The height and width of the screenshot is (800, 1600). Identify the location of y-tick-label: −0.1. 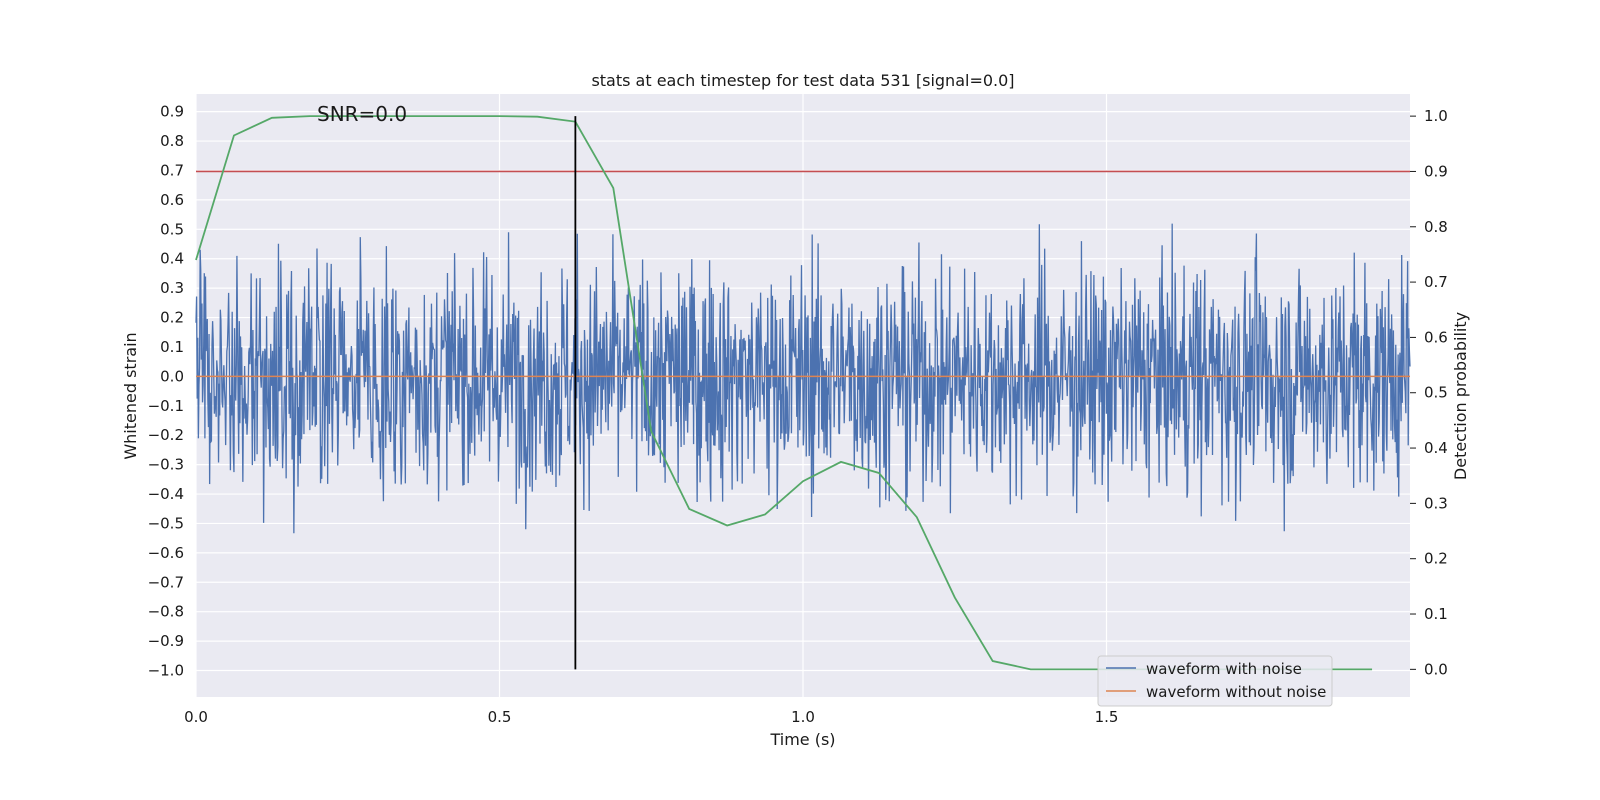
(166, 406).